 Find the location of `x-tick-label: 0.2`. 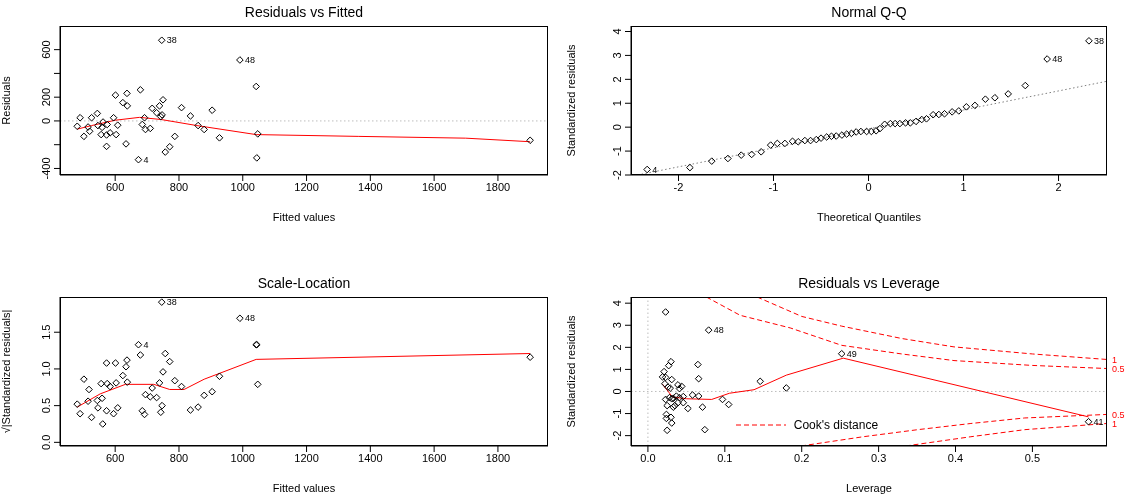

x-tick-label: 0.2 is located at coordinates (802, 457).